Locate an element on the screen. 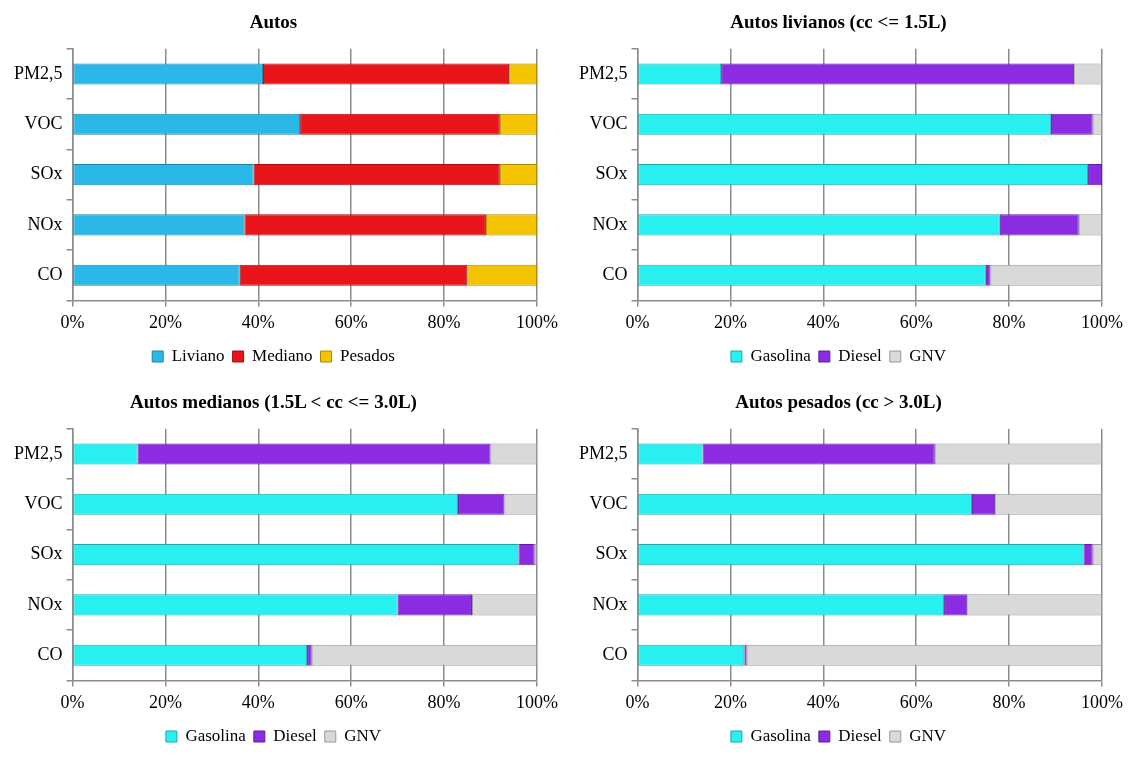  legend-label: Pesados is located at coordinates (367, 355).